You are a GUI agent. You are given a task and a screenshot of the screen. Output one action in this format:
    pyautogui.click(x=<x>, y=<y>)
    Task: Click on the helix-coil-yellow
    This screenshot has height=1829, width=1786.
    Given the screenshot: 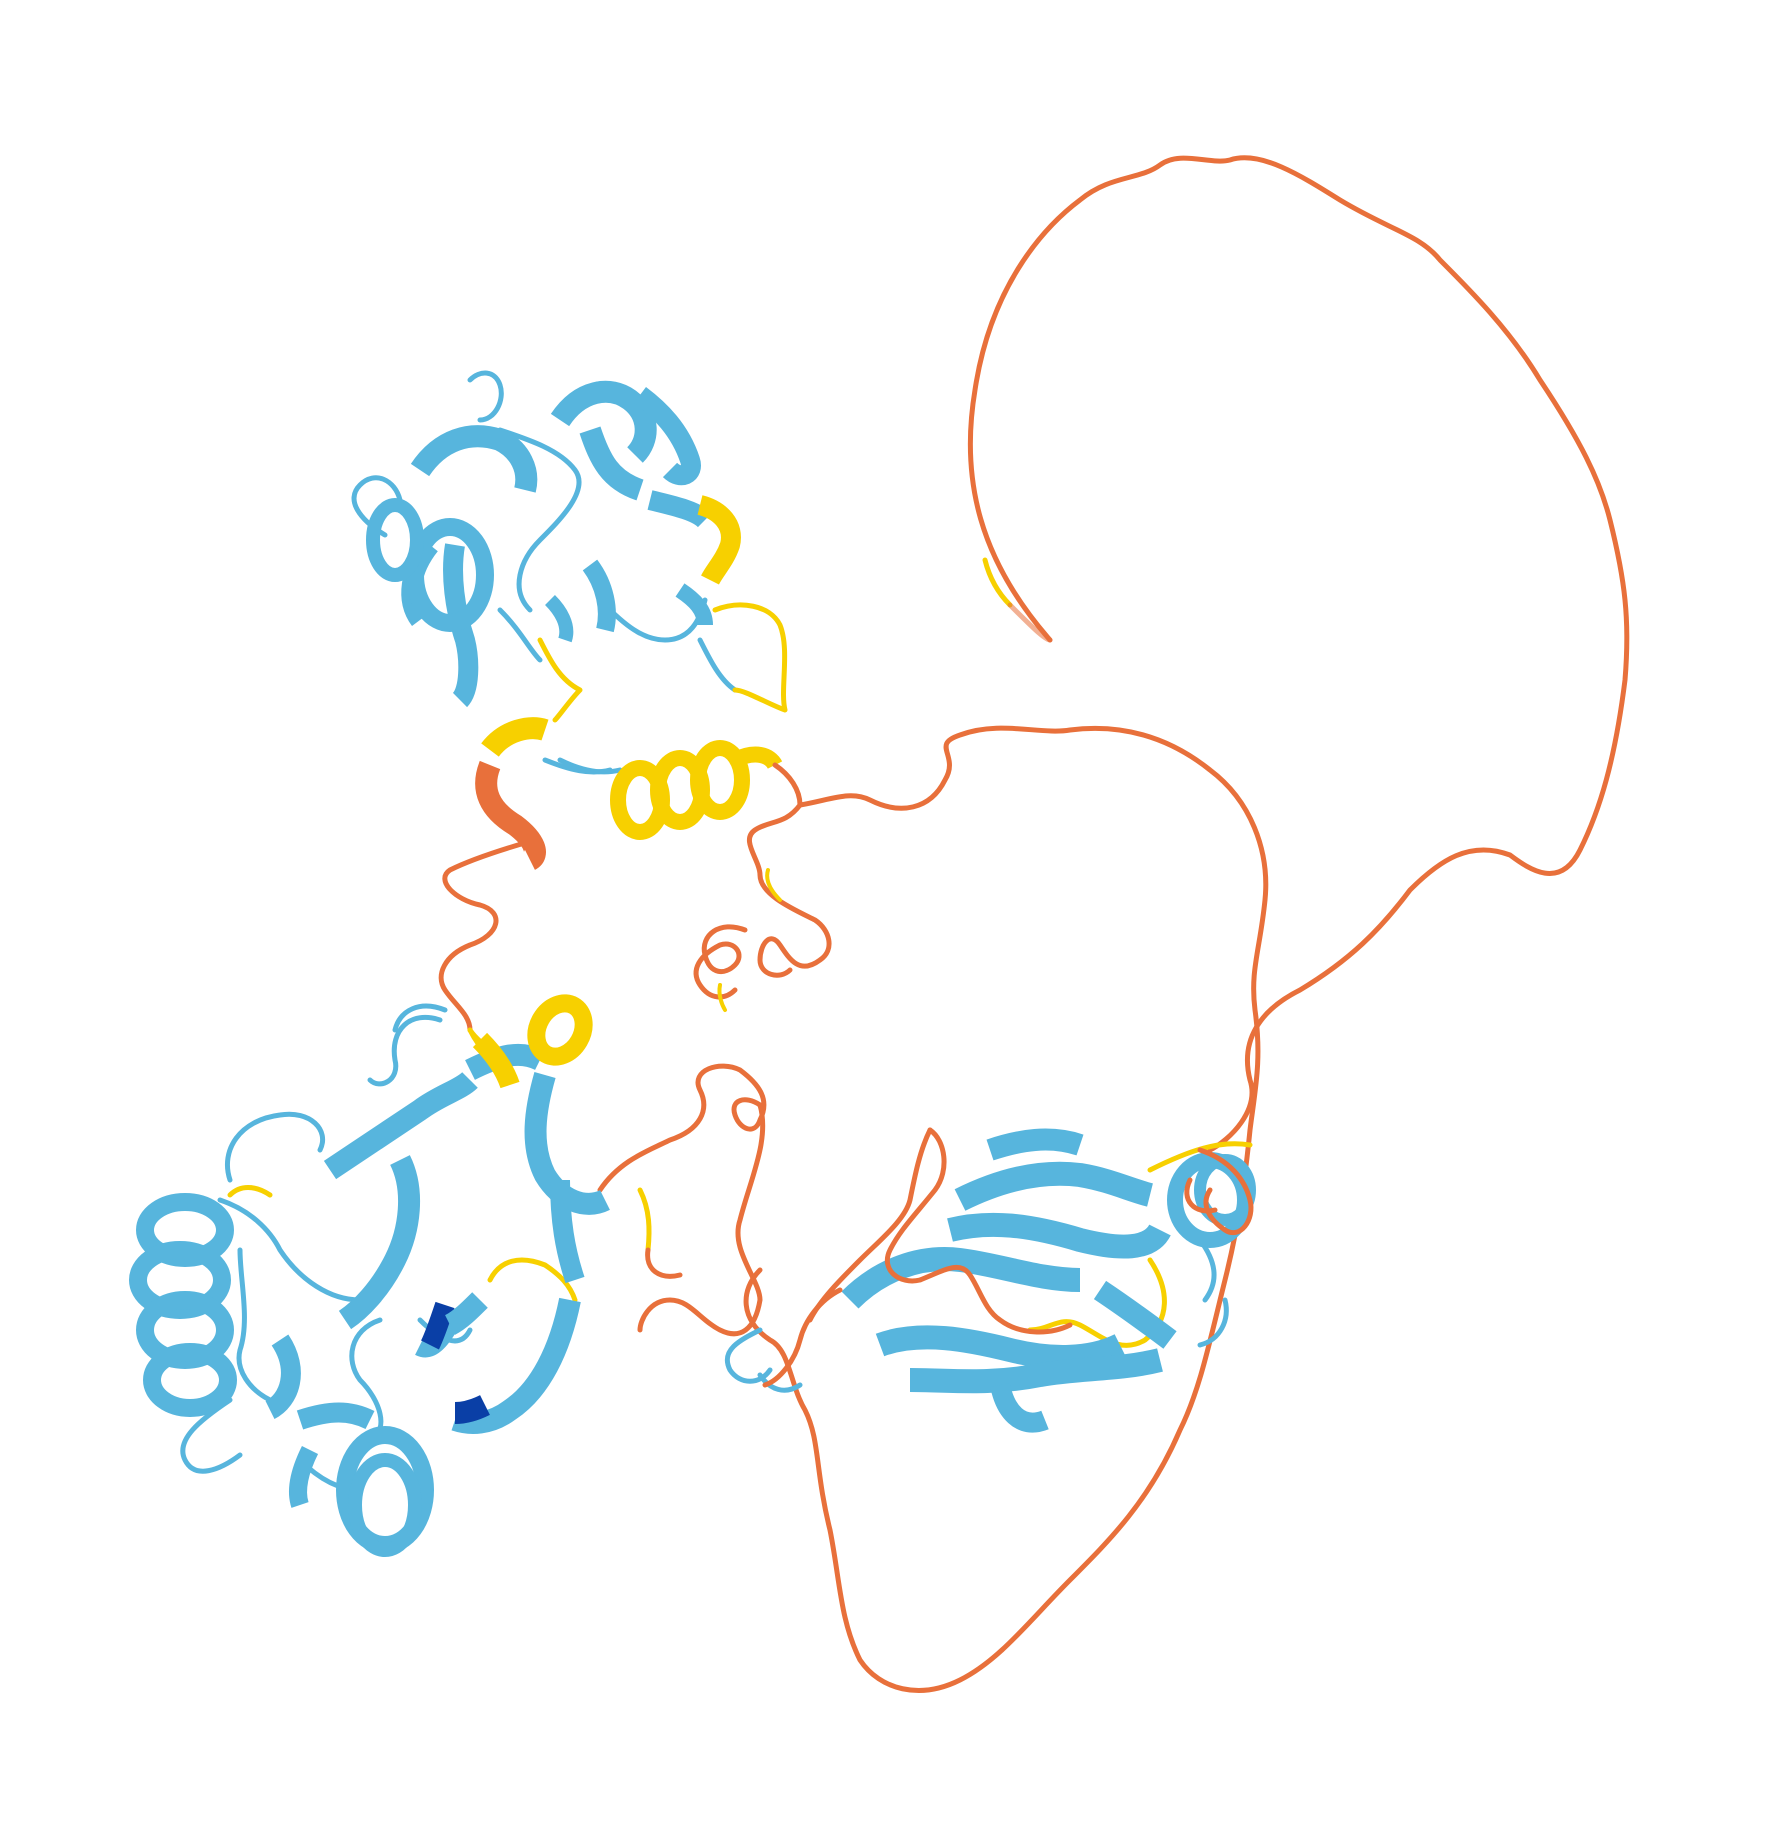 What is the action you would take?
    pyautogui.click(x=696, y=790)
    